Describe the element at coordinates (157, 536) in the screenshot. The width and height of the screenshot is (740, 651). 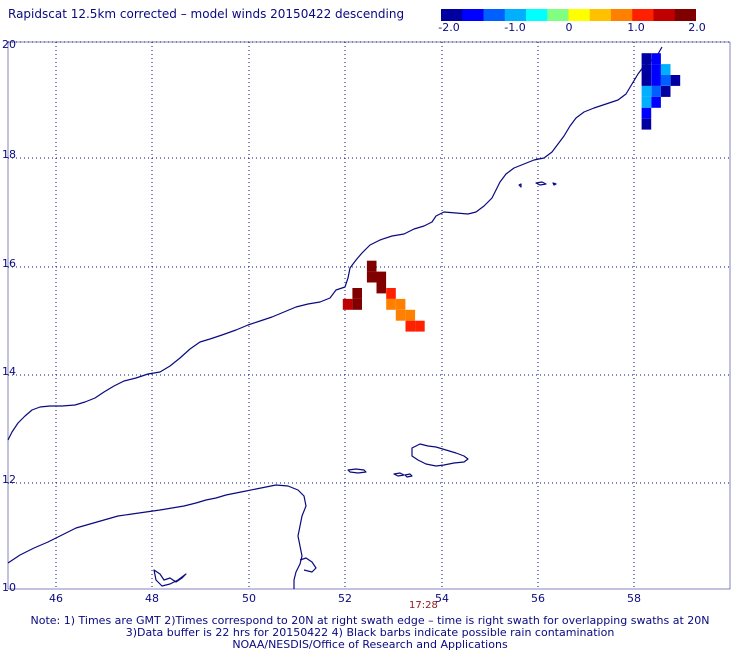
I see `coastline-africa` at that location.